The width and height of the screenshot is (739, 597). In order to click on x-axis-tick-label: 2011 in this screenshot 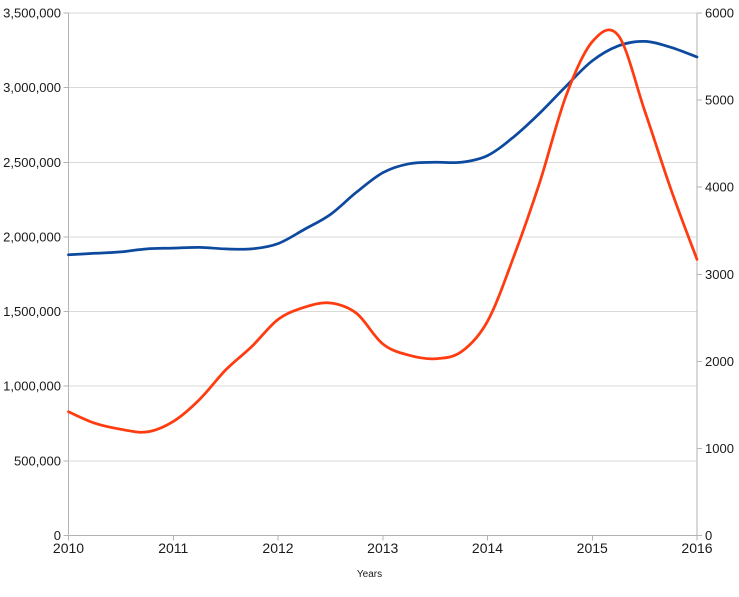, I will do `click(173, 548)`.